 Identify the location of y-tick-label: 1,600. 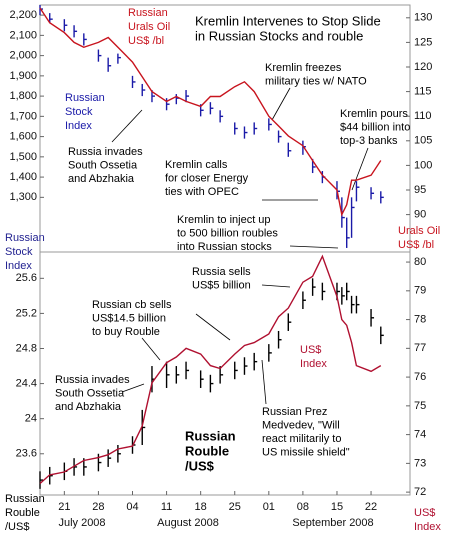
(23, 137).